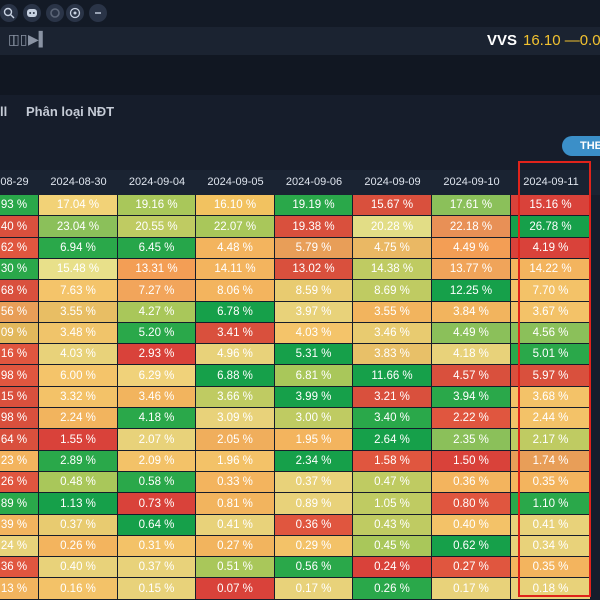 The image size is (600, 600). Describe the element at coordinates (235, 182) in the screenshot. I see `column-header: 2024-09-05` at that location.